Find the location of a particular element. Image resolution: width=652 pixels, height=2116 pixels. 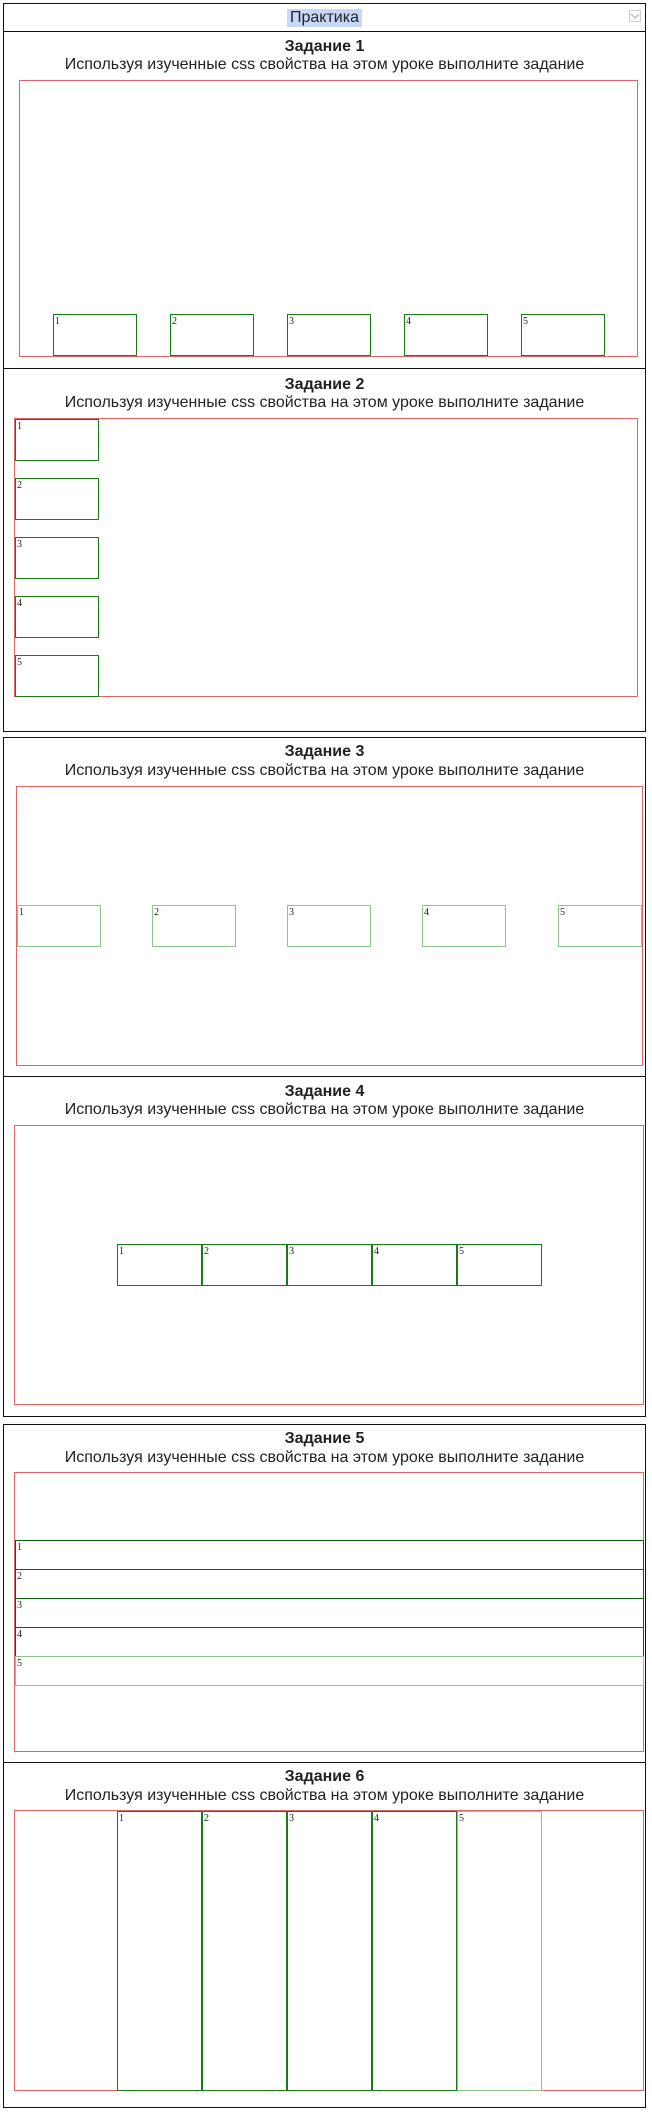

task-5-item-3: 3 is located at coordinates (329, 1613).